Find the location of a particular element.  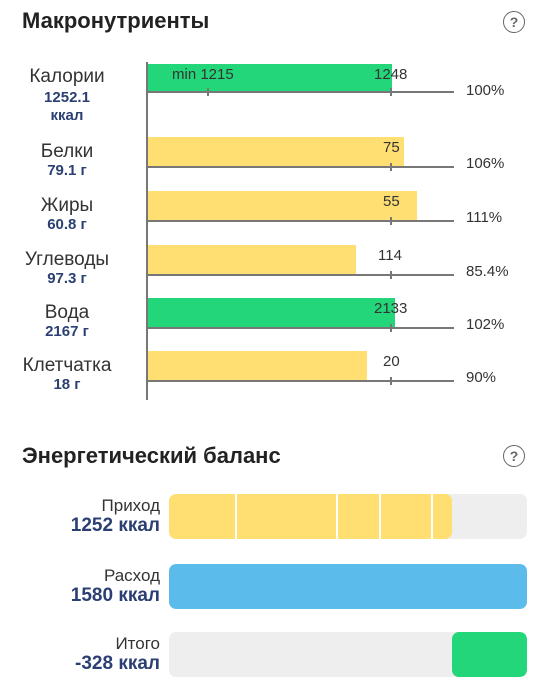

macro-name: Белки is located at coordinates (67, 151).